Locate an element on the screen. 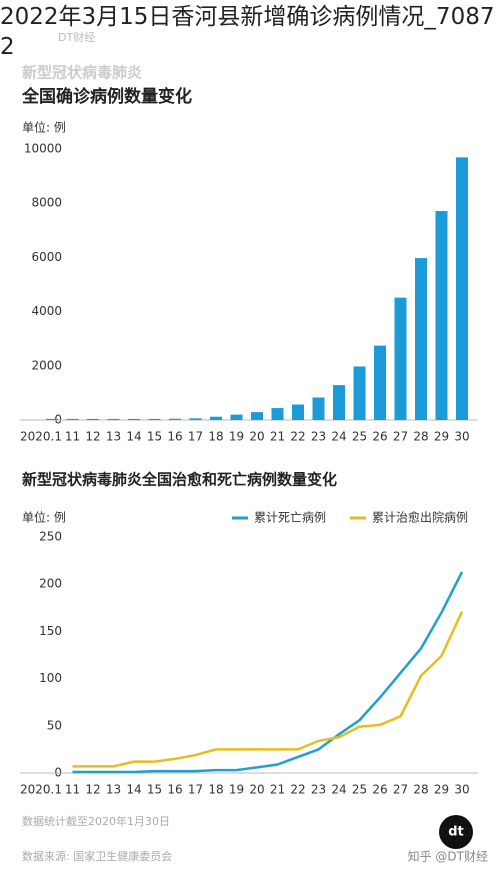  logo is located at coordinates (456, 832).